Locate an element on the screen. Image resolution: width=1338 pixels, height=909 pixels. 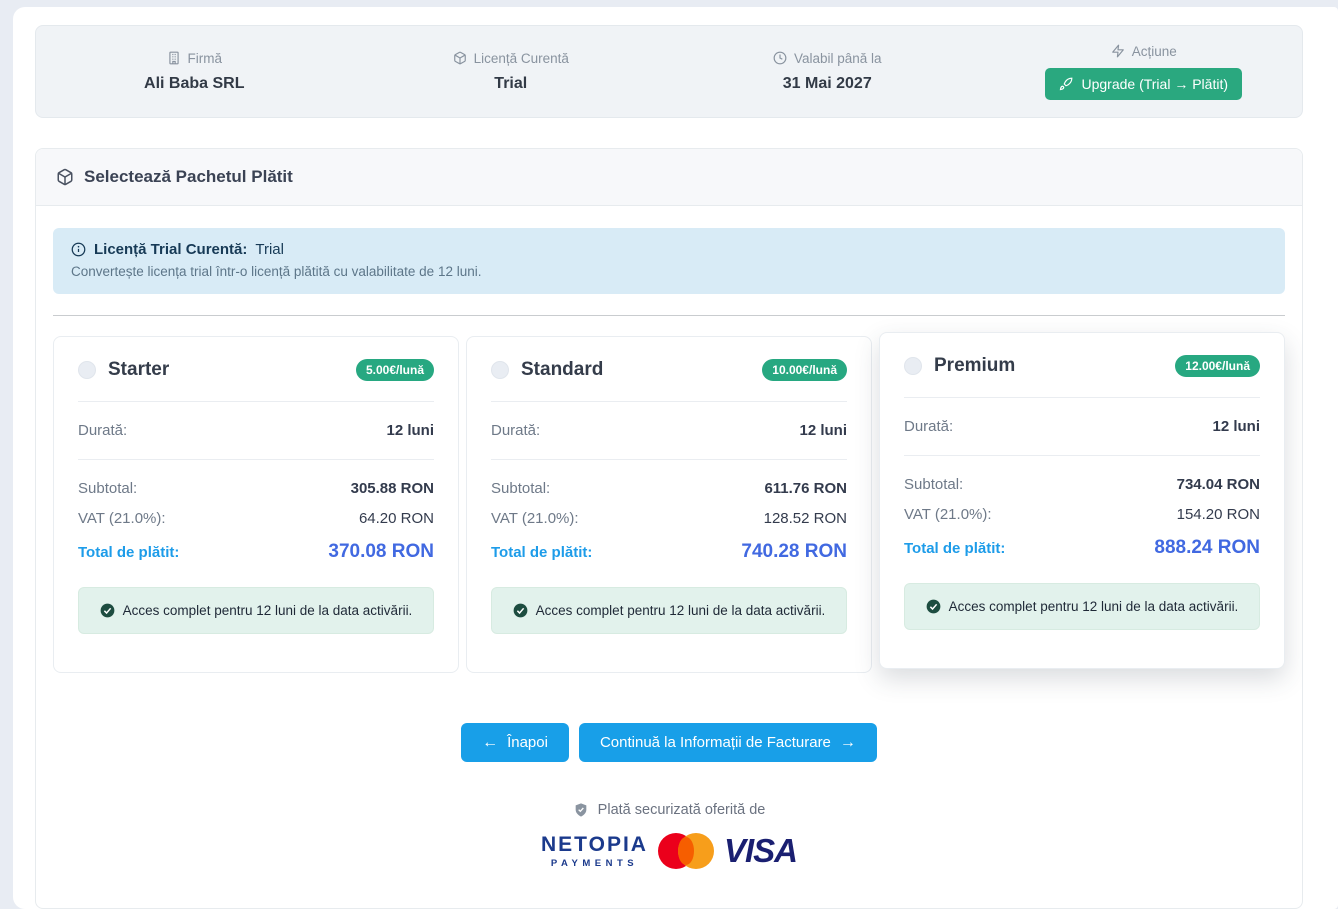
arrow-left-icon: ← is located at coordinates (490, 742).